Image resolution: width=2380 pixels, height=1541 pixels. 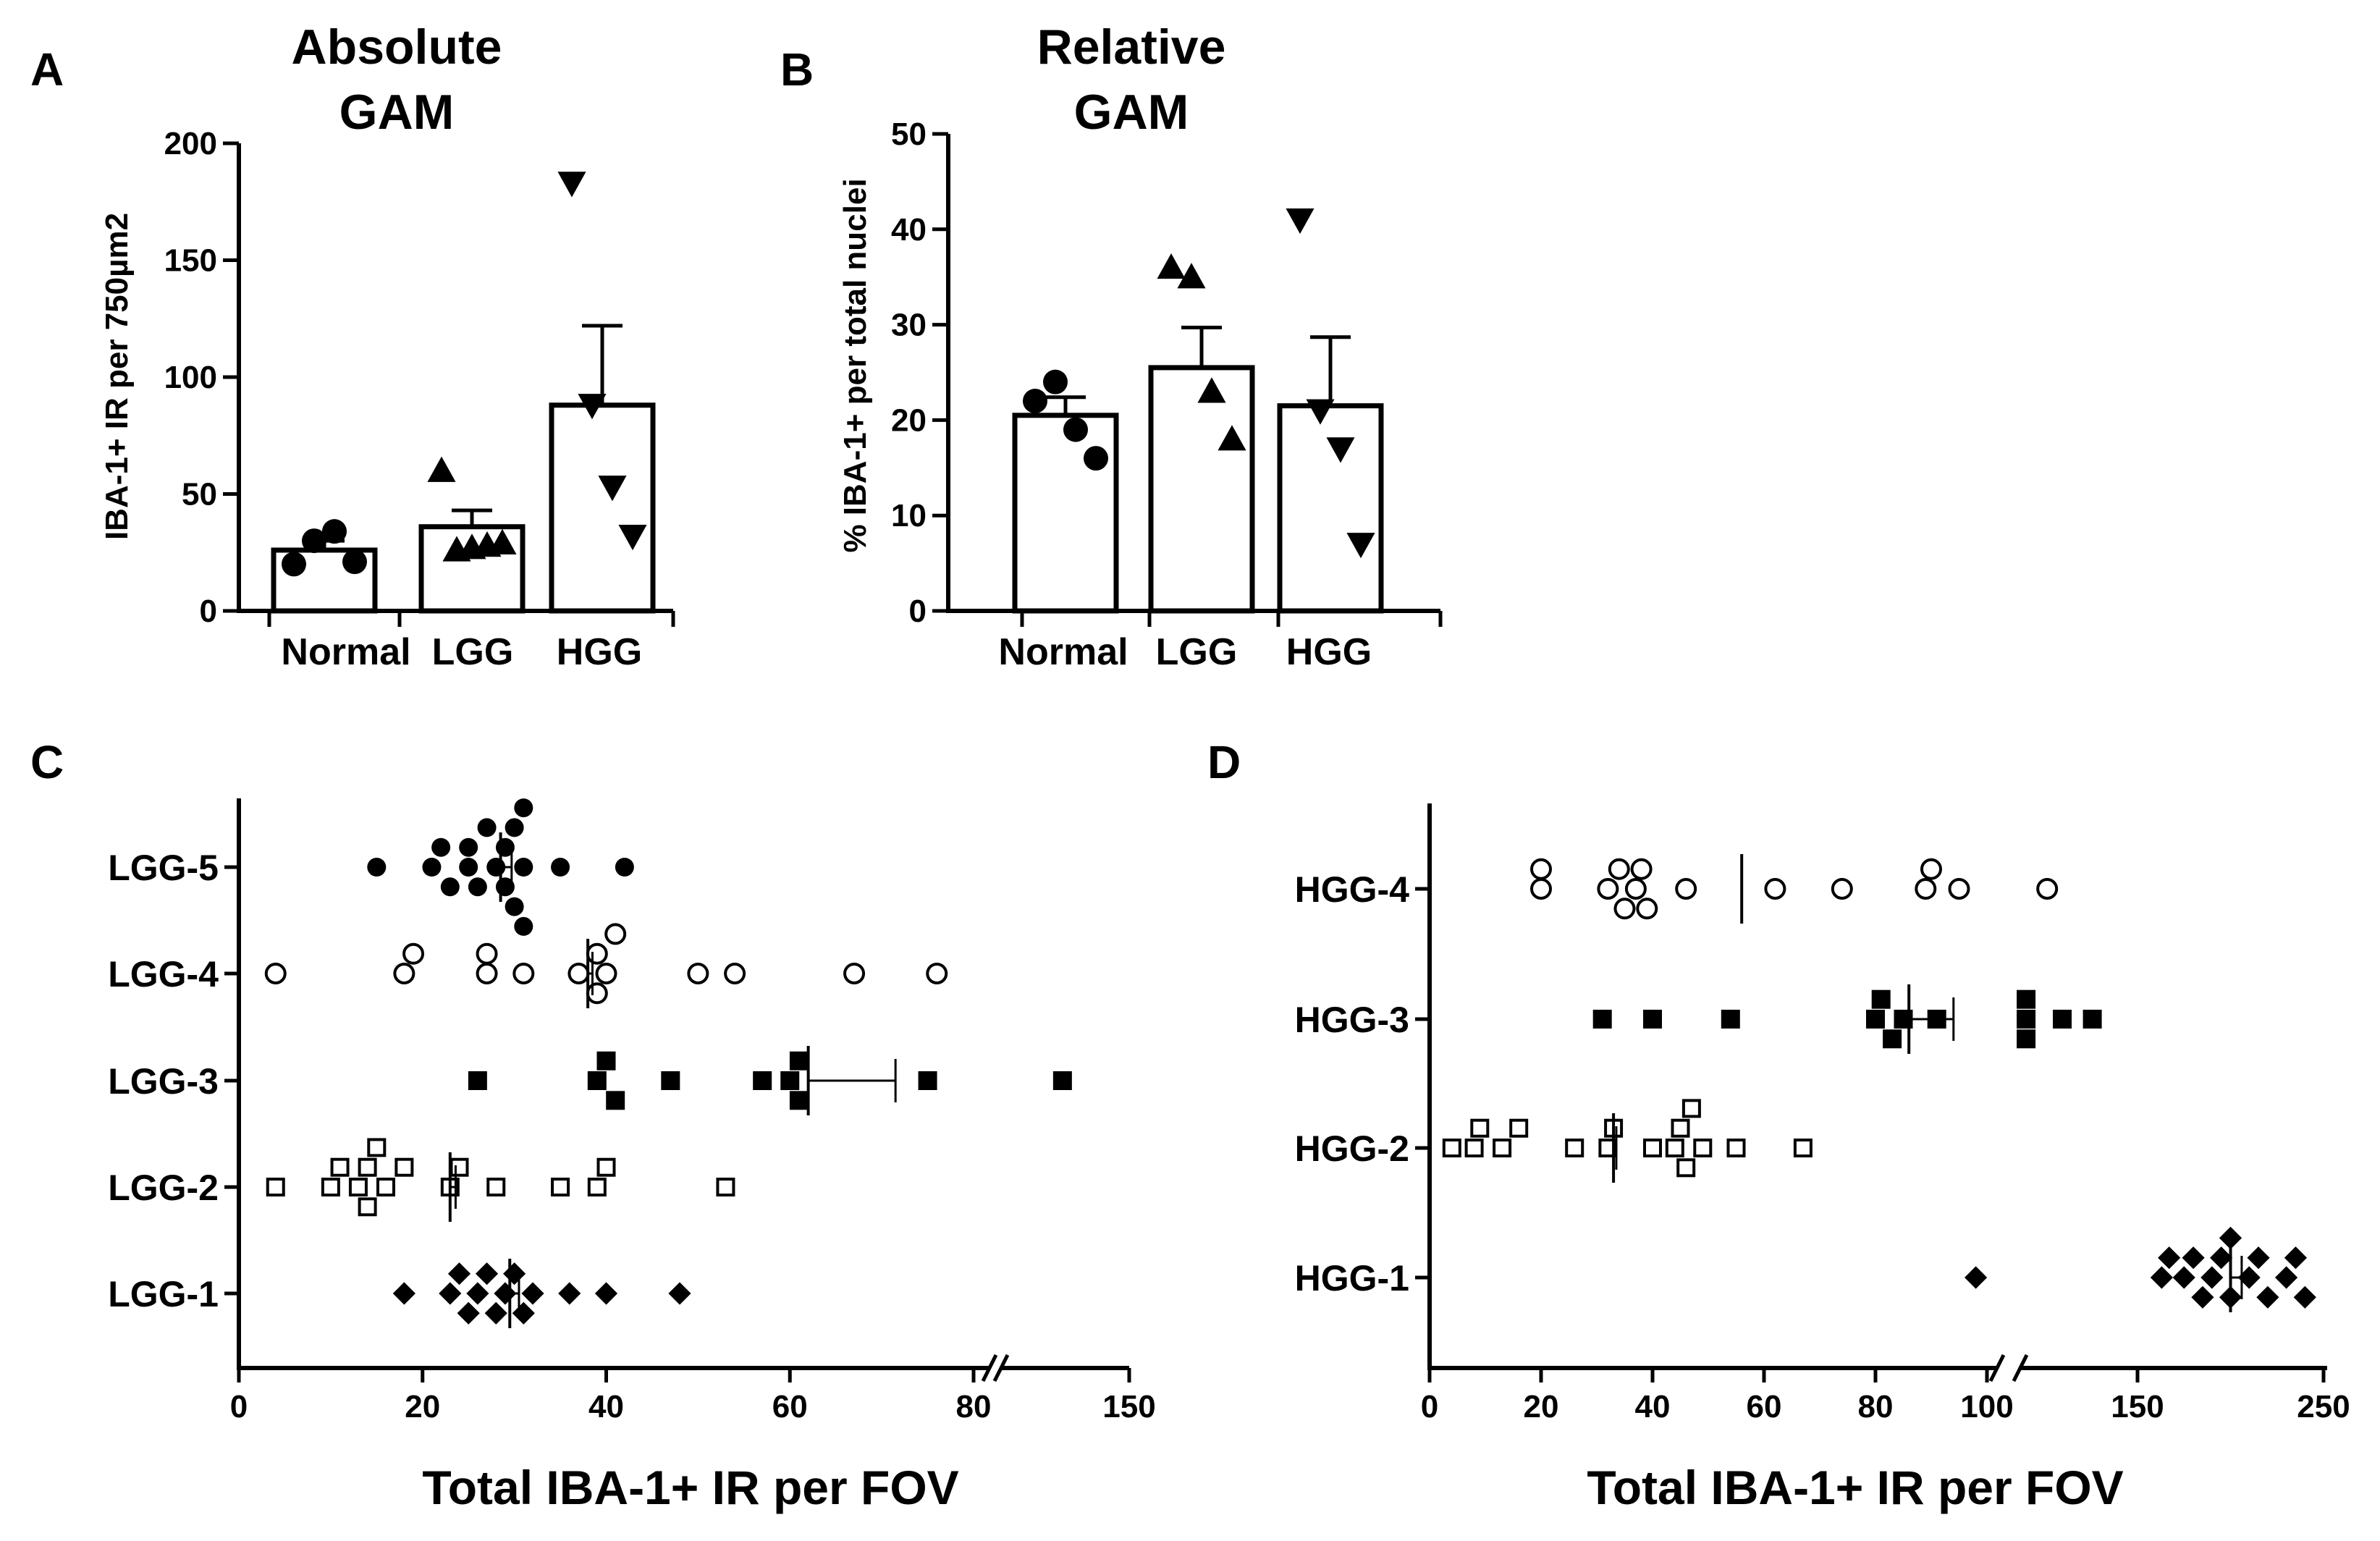 What do you see at coordinates (1352, 1020) in the screenshot?
I see `panel-d-row-label: HGG-3` at bounding box center [1352, 1020].